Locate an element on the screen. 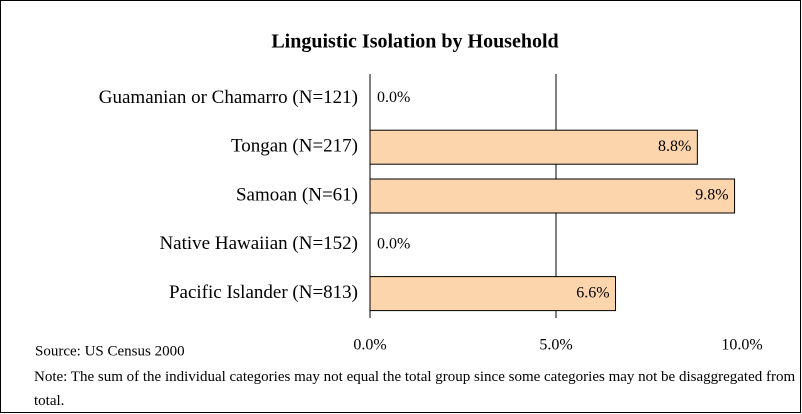 This screenshot has width=802, height=414. x-tick-label: 0.0% is located at coordinates (369, 345).